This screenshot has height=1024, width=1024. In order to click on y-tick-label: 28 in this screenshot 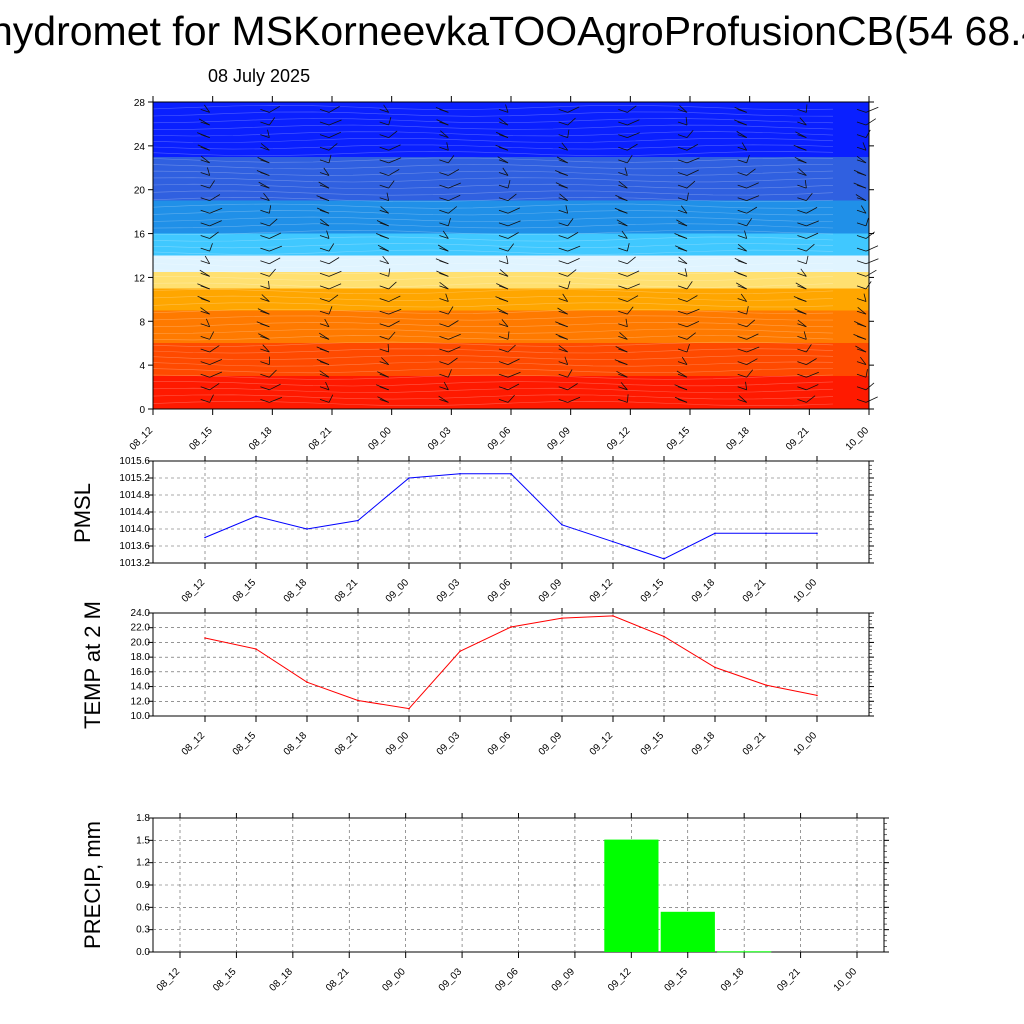, I will do `click(140, 103)`.